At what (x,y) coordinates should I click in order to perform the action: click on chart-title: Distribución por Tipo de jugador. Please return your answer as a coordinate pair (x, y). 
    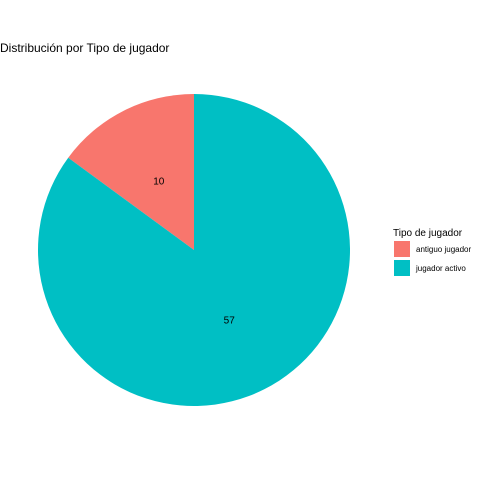
    Looking at the image, I should click on (84, 48).